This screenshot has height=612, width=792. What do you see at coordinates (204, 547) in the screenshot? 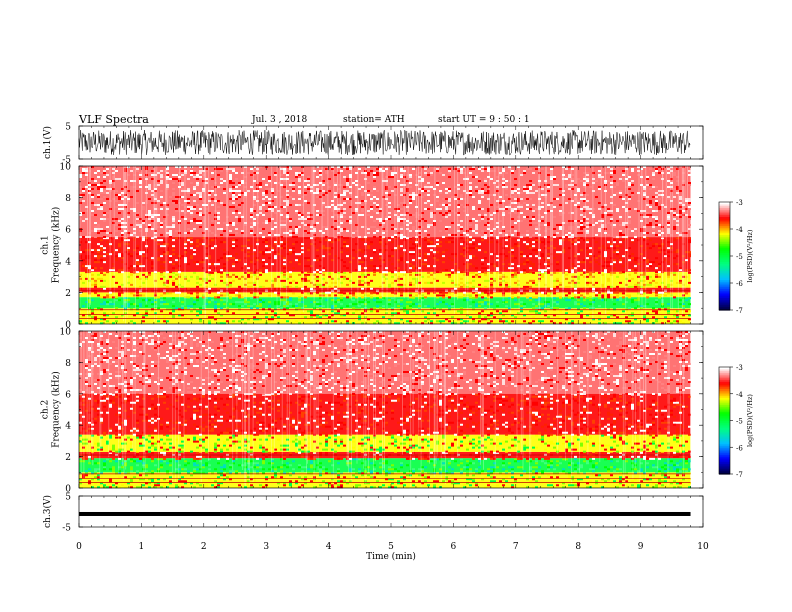
I see `x-tick-label: 2` at bounding box center [204, 547].